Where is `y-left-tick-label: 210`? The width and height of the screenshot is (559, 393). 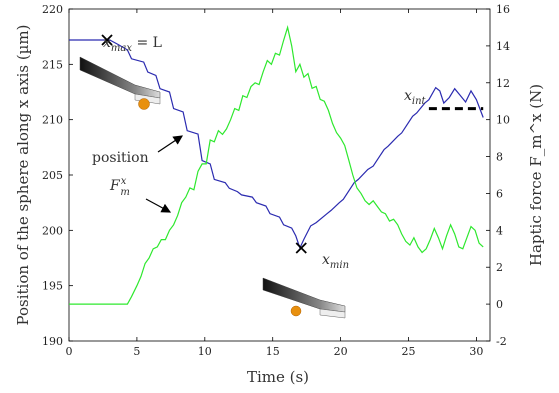
y-left-tick-label: 210 is located at coordinates (52, 120).